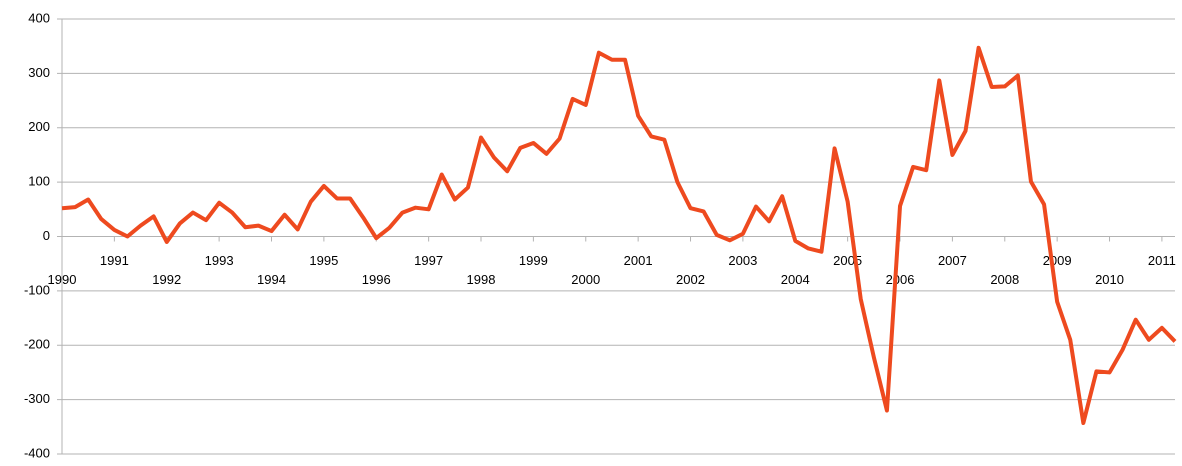 The image size is (1182, 466). Describe the element at coordinates (742, 260) in the screenshot. I see `x-tick-label: 2003` at that location.